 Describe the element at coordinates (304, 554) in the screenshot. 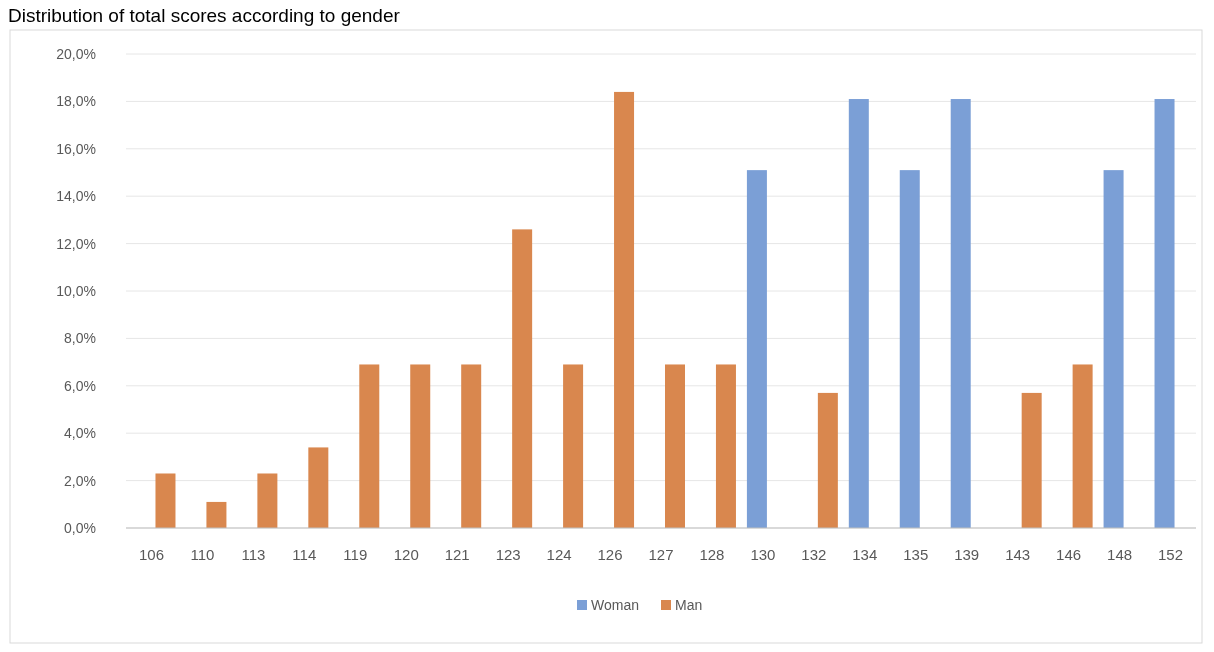

I see `x-tick-label: 114` at that location.